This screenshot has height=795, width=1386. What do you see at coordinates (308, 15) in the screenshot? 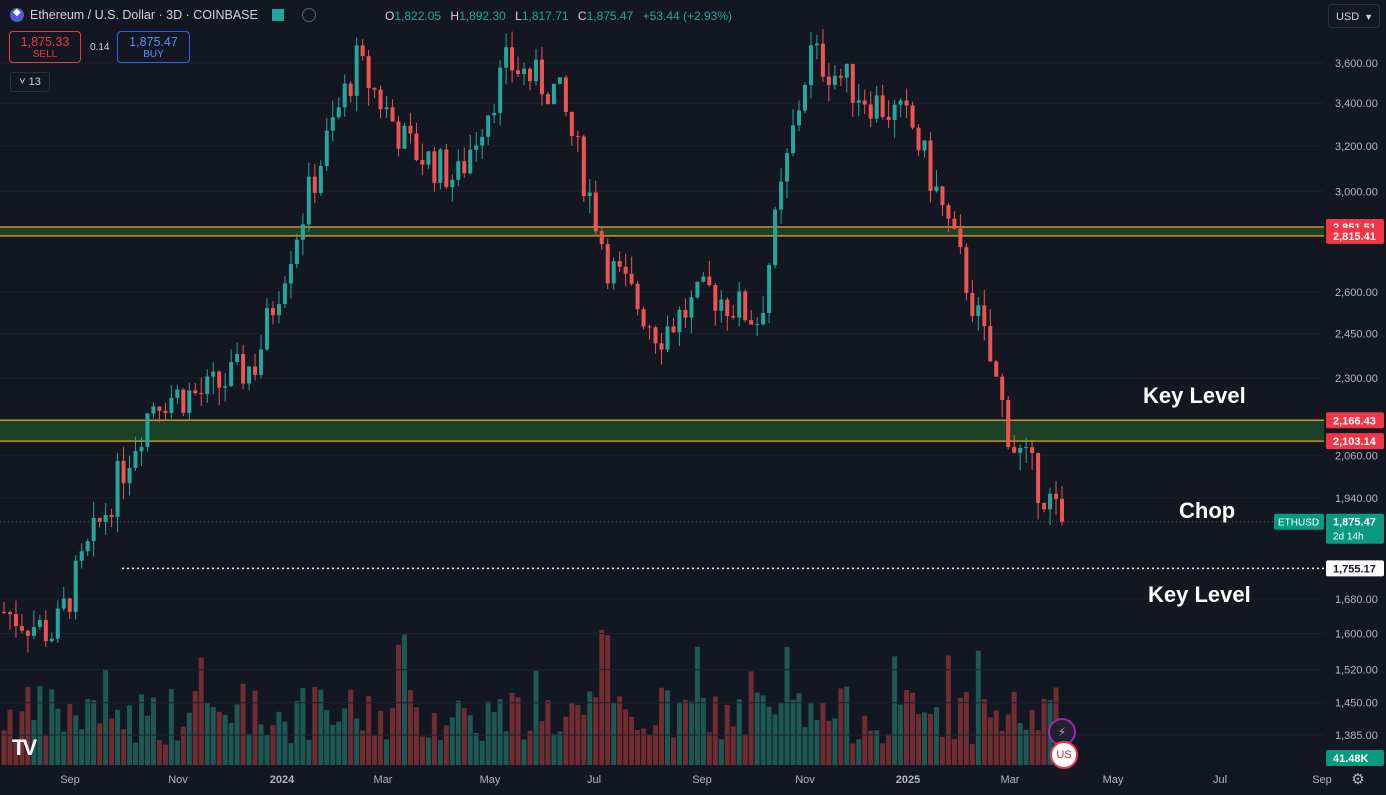
I see `eye-icon` at bounding box center [308, 15].